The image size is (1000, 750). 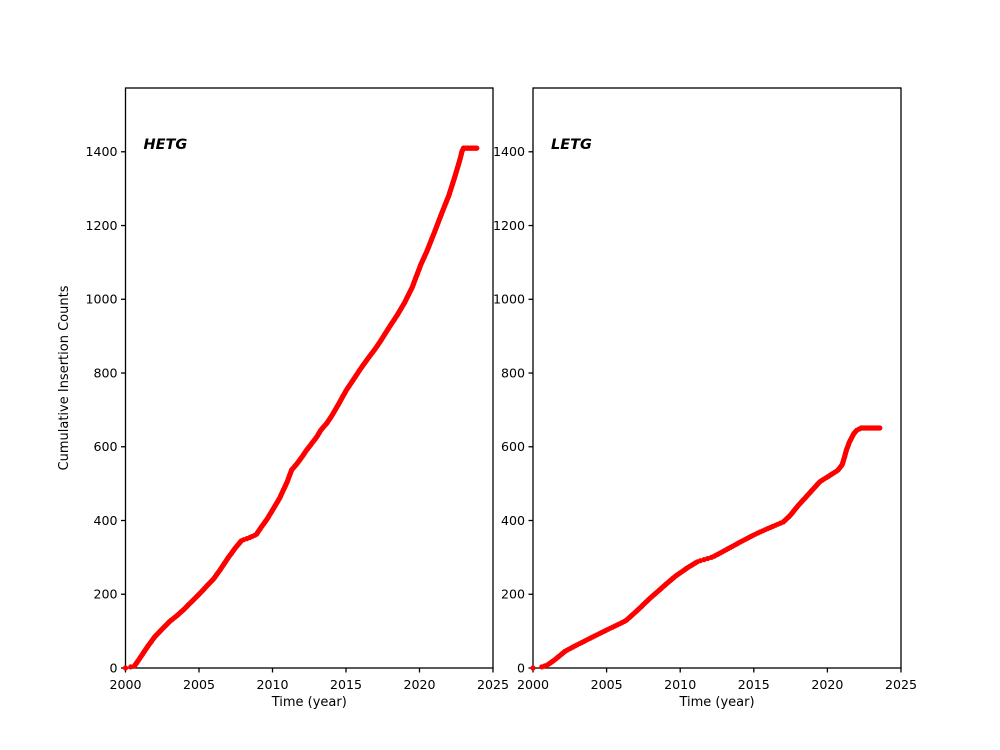 What do you see at coordinates (571, 145) in the screenshot?
I see `panel-label: LETG` at bounding box center [571, 145].